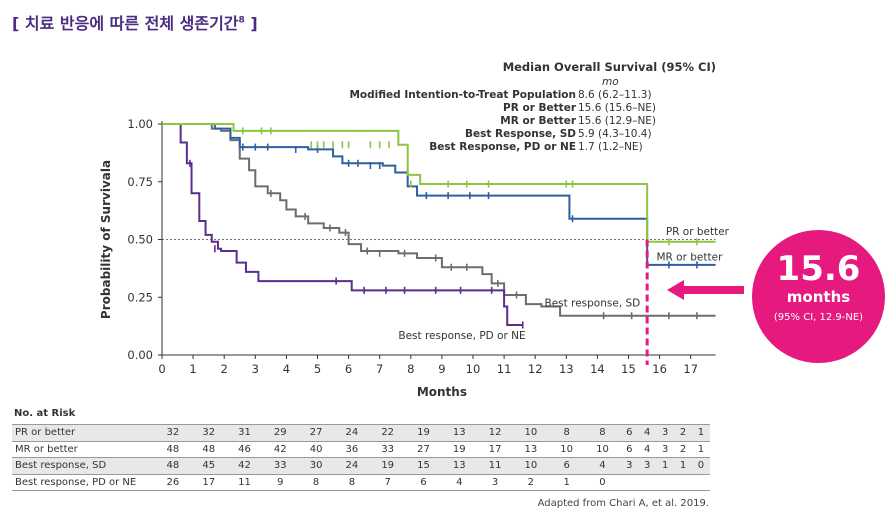 This screenshot has height=515, width=889. What do you see at coordinates (280, 483) in the screenshot?
I see `risk-cell: 9` at bounding box center [280, 483].